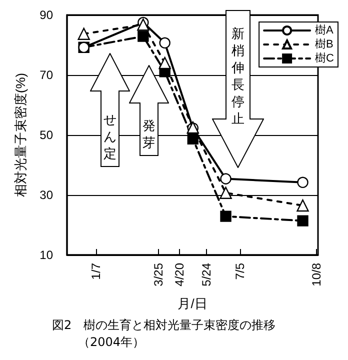  Describe the element at coordinates (149, 110) in the screenshot. I see `up-arrow: 発芽` at that location.